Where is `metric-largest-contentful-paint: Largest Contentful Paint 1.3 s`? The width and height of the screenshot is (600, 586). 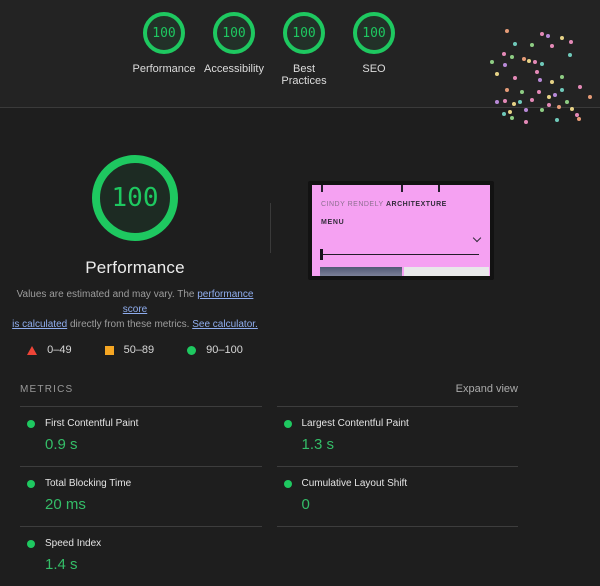
metric-largest-contentful-paint: Largest Contentful Paint 1.3 s is located at coordinates (397, 436).